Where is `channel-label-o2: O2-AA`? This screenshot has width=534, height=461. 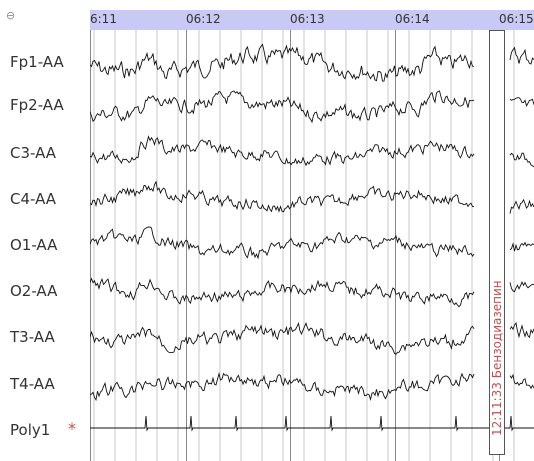
channel-label-o2: O2-AA is located at coordinates (34, 291).